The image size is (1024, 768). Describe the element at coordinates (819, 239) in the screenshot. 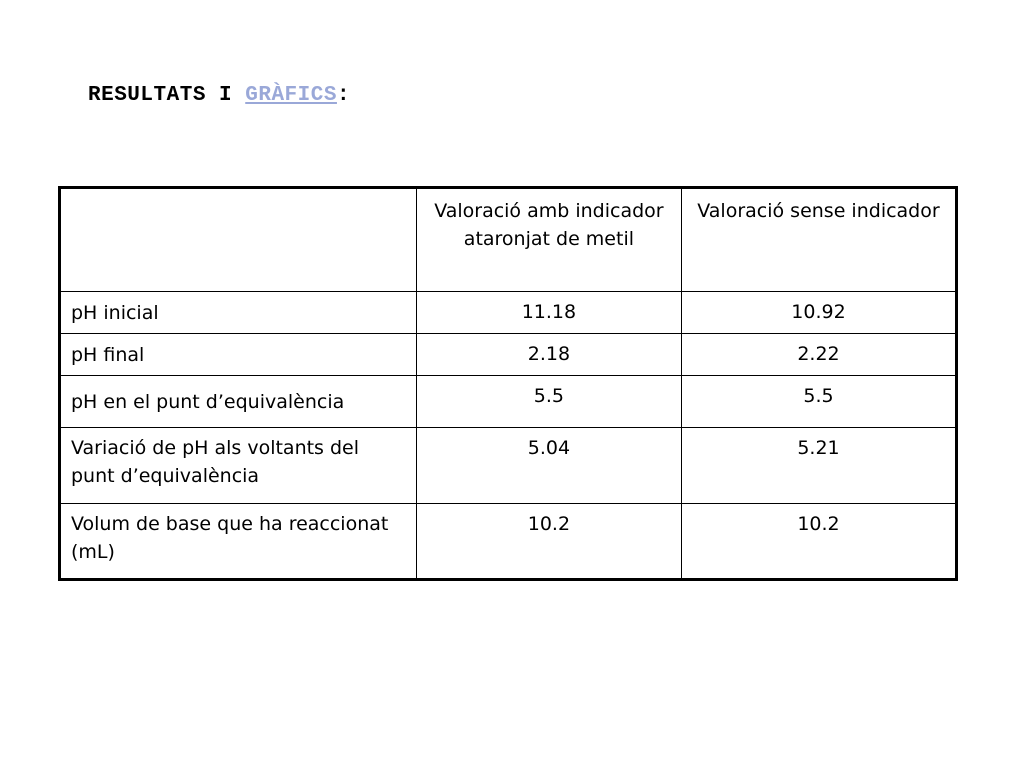

I see `header-without-indicator: Valoració sense indicador` at that location.